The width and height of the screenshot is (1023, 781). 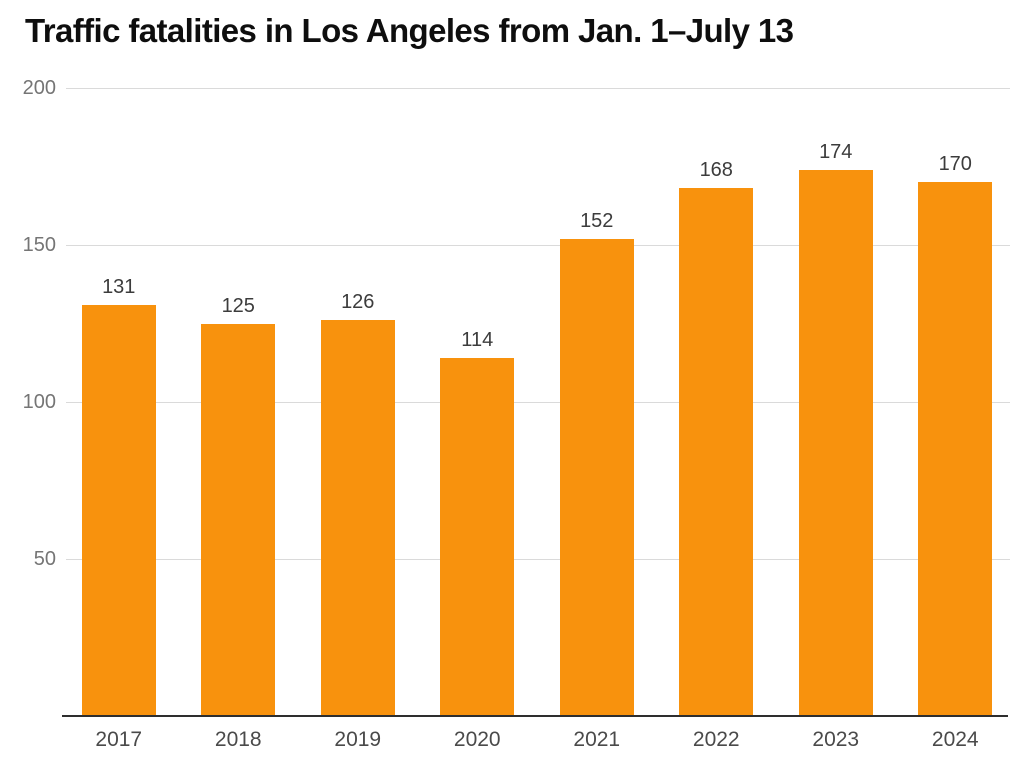 I want to click on bar-value-label: 131, so click(x=119, y=286).